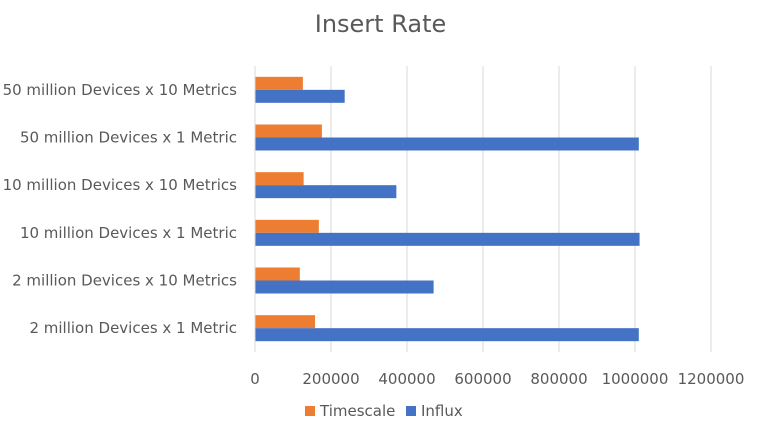 The height and width of the screenshot is (440, 761). What do you see at coordinates (120, 185) in the screenshot?
I see `category-label: 10 million Devices x 10 Metrics` at bounding box center [120, 185].